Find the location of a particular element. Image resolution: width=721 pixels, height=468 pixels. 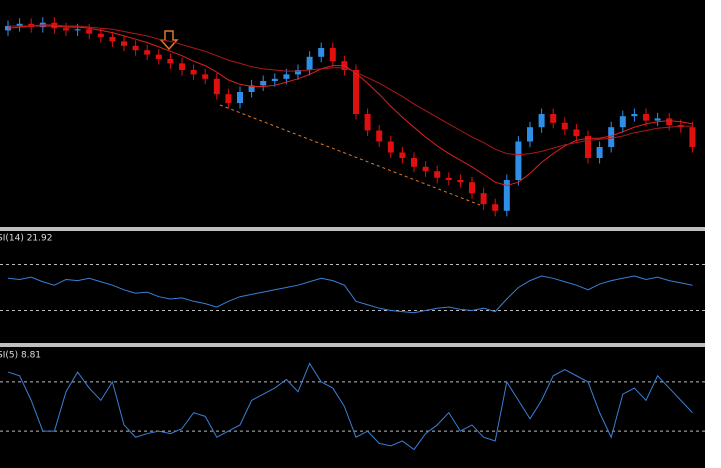

indicator-label: SI(5) 8.81 is located at coordinates (20, 356).